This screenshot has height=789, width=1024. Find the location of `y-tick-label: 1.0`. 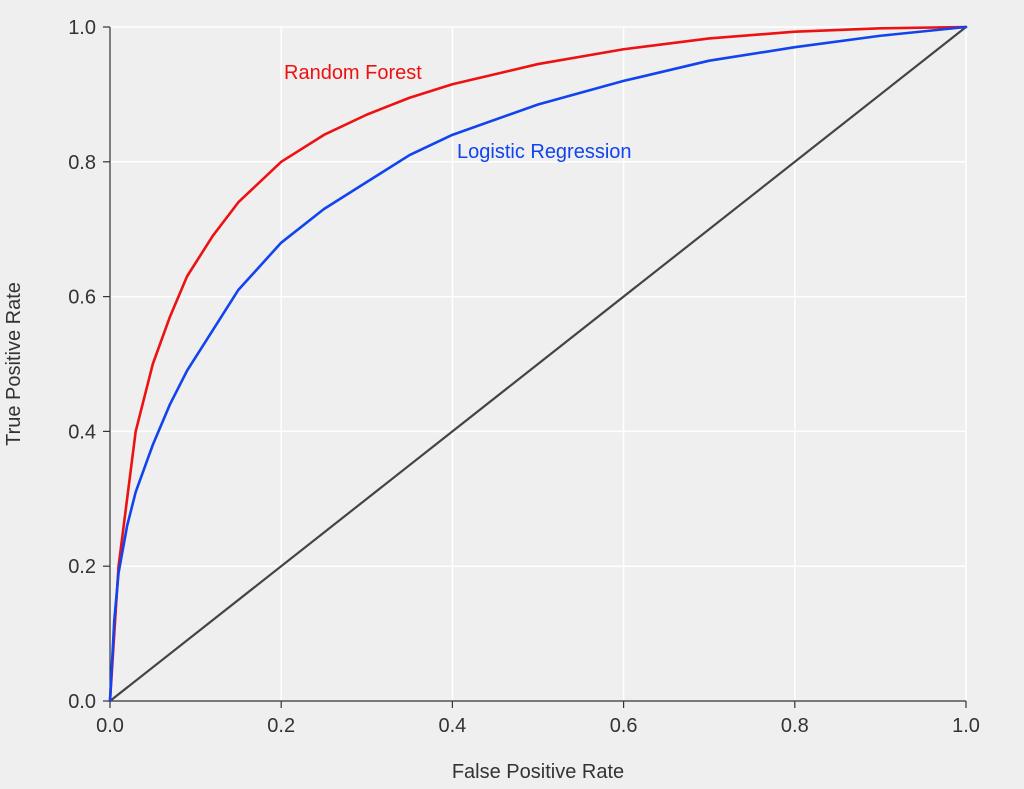

y-tick-label: 1.0 is located at coordinates (82, 28).